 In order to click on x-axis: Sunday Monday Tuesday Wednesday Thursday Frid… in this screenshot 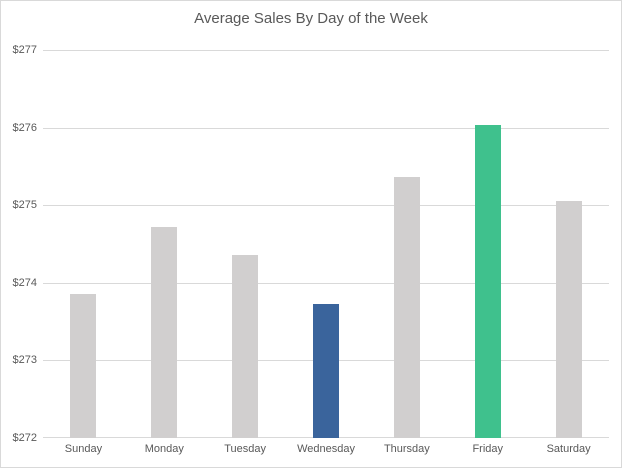, I will do `click(326, 449)`.